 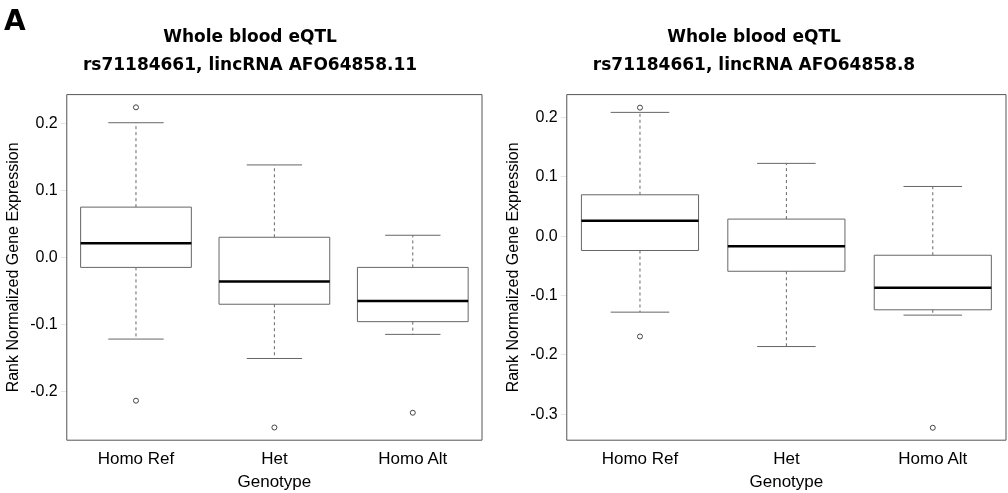 What do you see at coordinates (544, 413) in the screenshot?
I see `y-tick-label: -0.3` at bounding box center [544, 413].